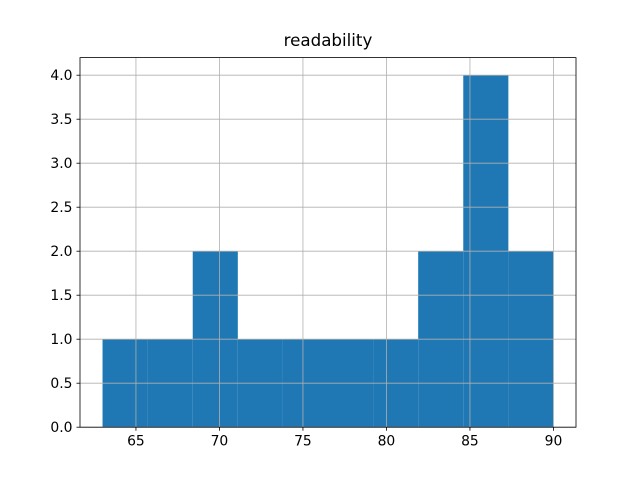  Describe the element at coordinates (220, 441) in the screenshot. I see `x-tick-label: 70` at that location.